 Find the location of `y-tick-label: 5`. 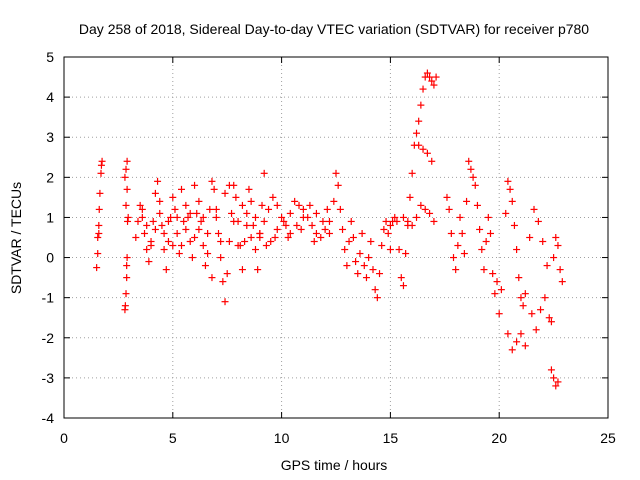

y-tick-label: 5 is located at coordinates (50, 57).